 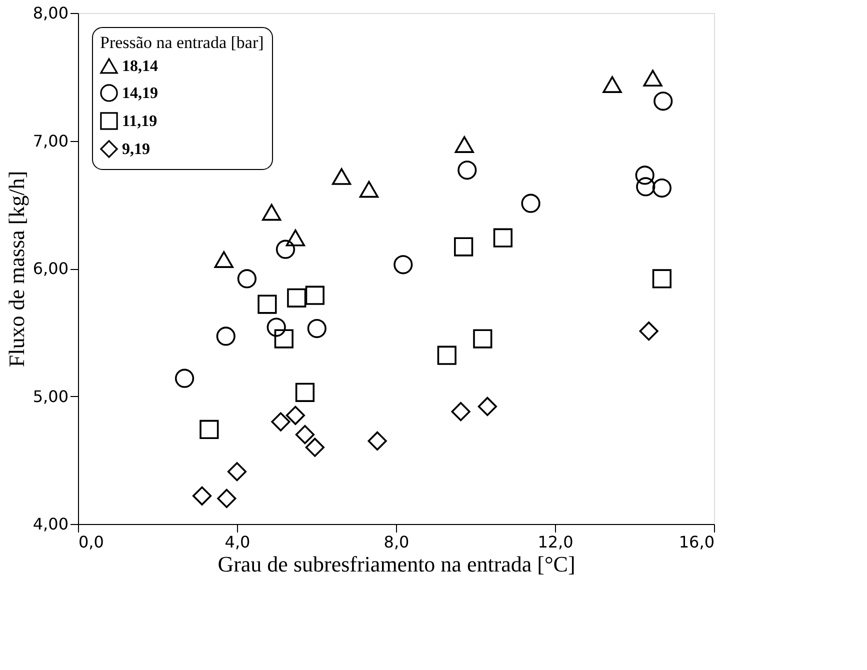 I want to click on y-tick-label: 4,00, so click(x=50, y=524).